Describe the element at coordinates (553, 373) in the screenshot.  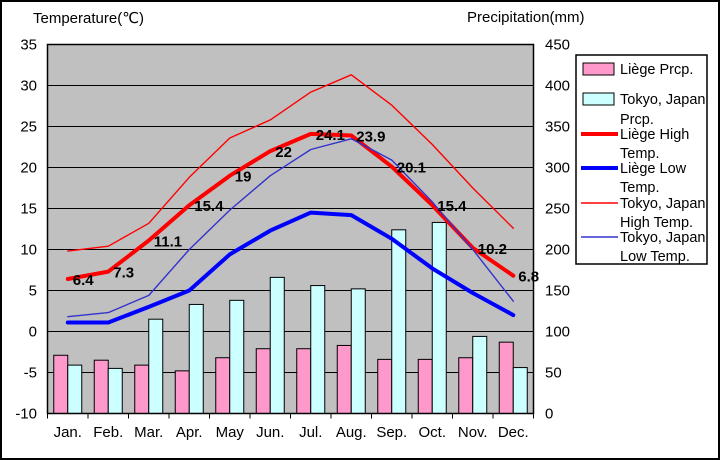
I see `precip-tick-label-50: 50` at that location.